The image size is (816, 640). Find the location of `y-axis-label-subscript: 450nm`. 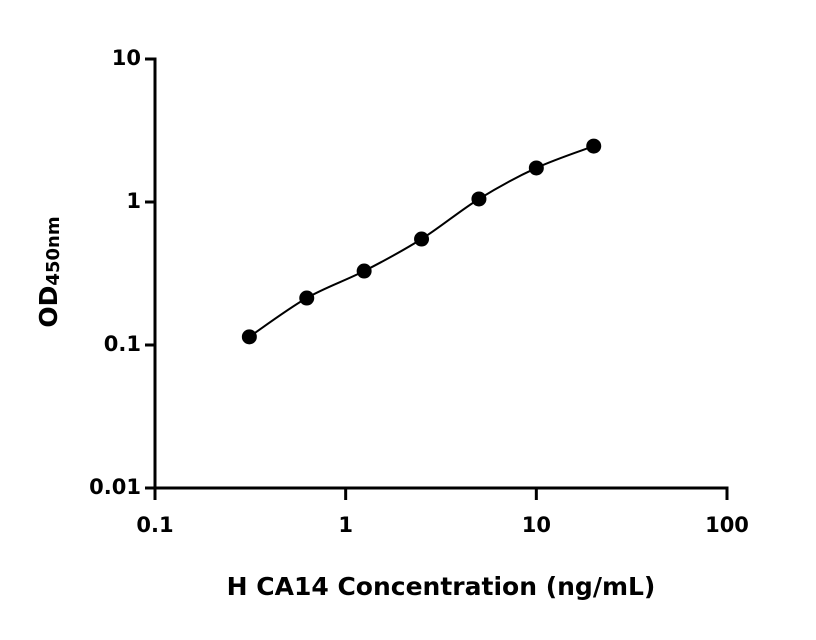

y-axis-label-subscript: 450nm is located at coordinates (53, 250).